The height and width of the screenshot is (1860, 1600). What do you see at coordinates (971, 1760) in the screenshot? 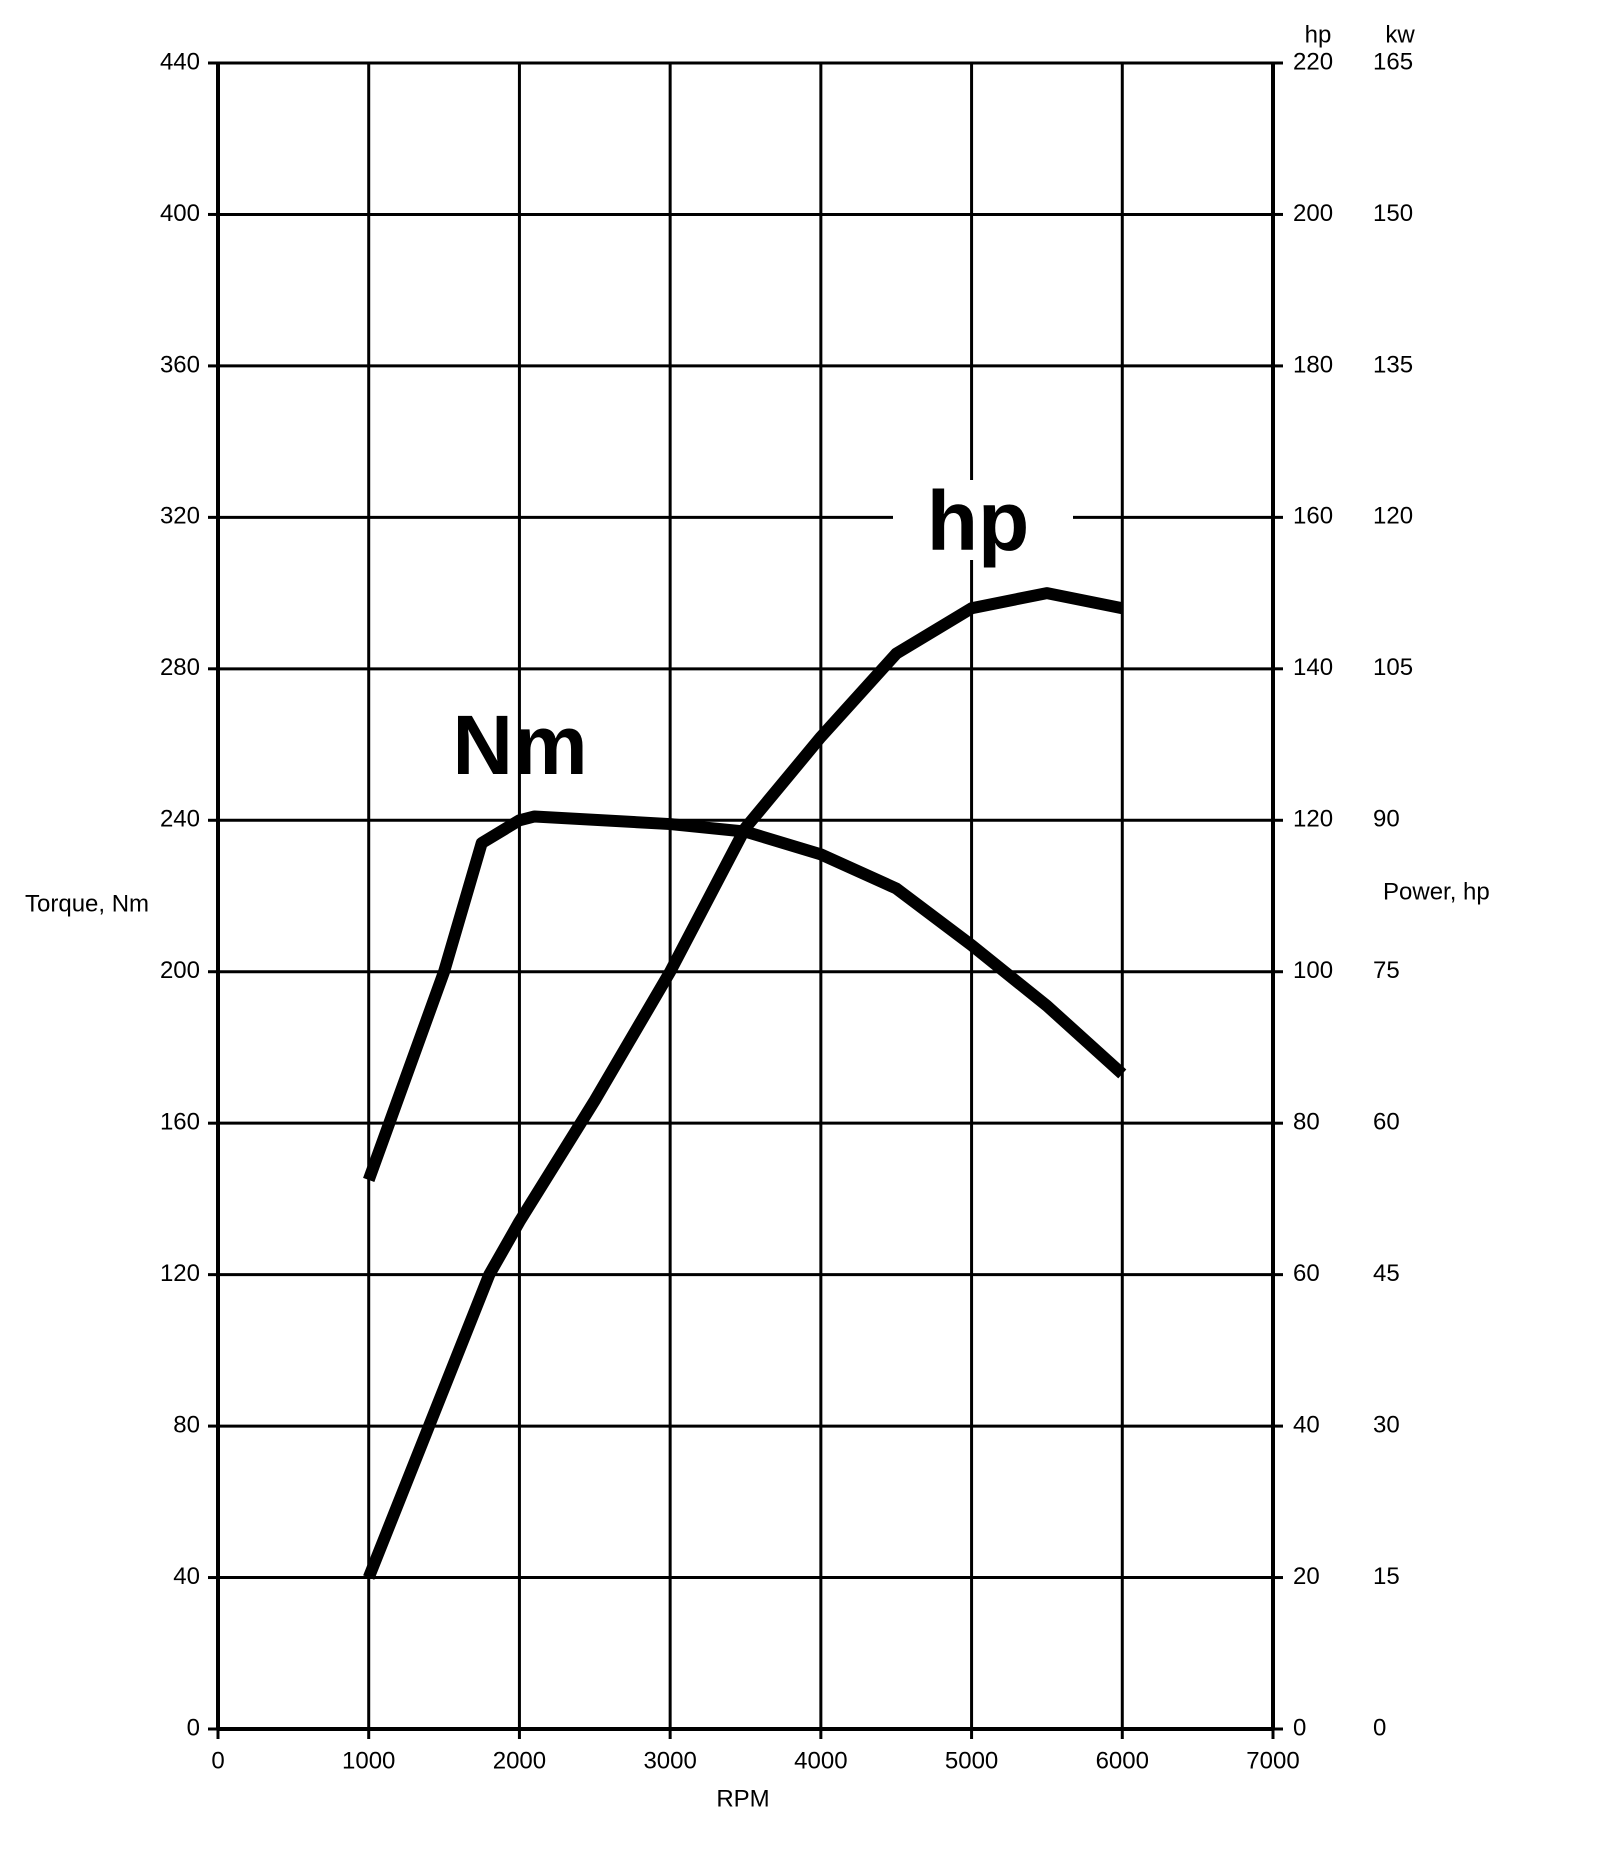
I see `x-tick-label: 5000` at bounding box center [971, 1760].